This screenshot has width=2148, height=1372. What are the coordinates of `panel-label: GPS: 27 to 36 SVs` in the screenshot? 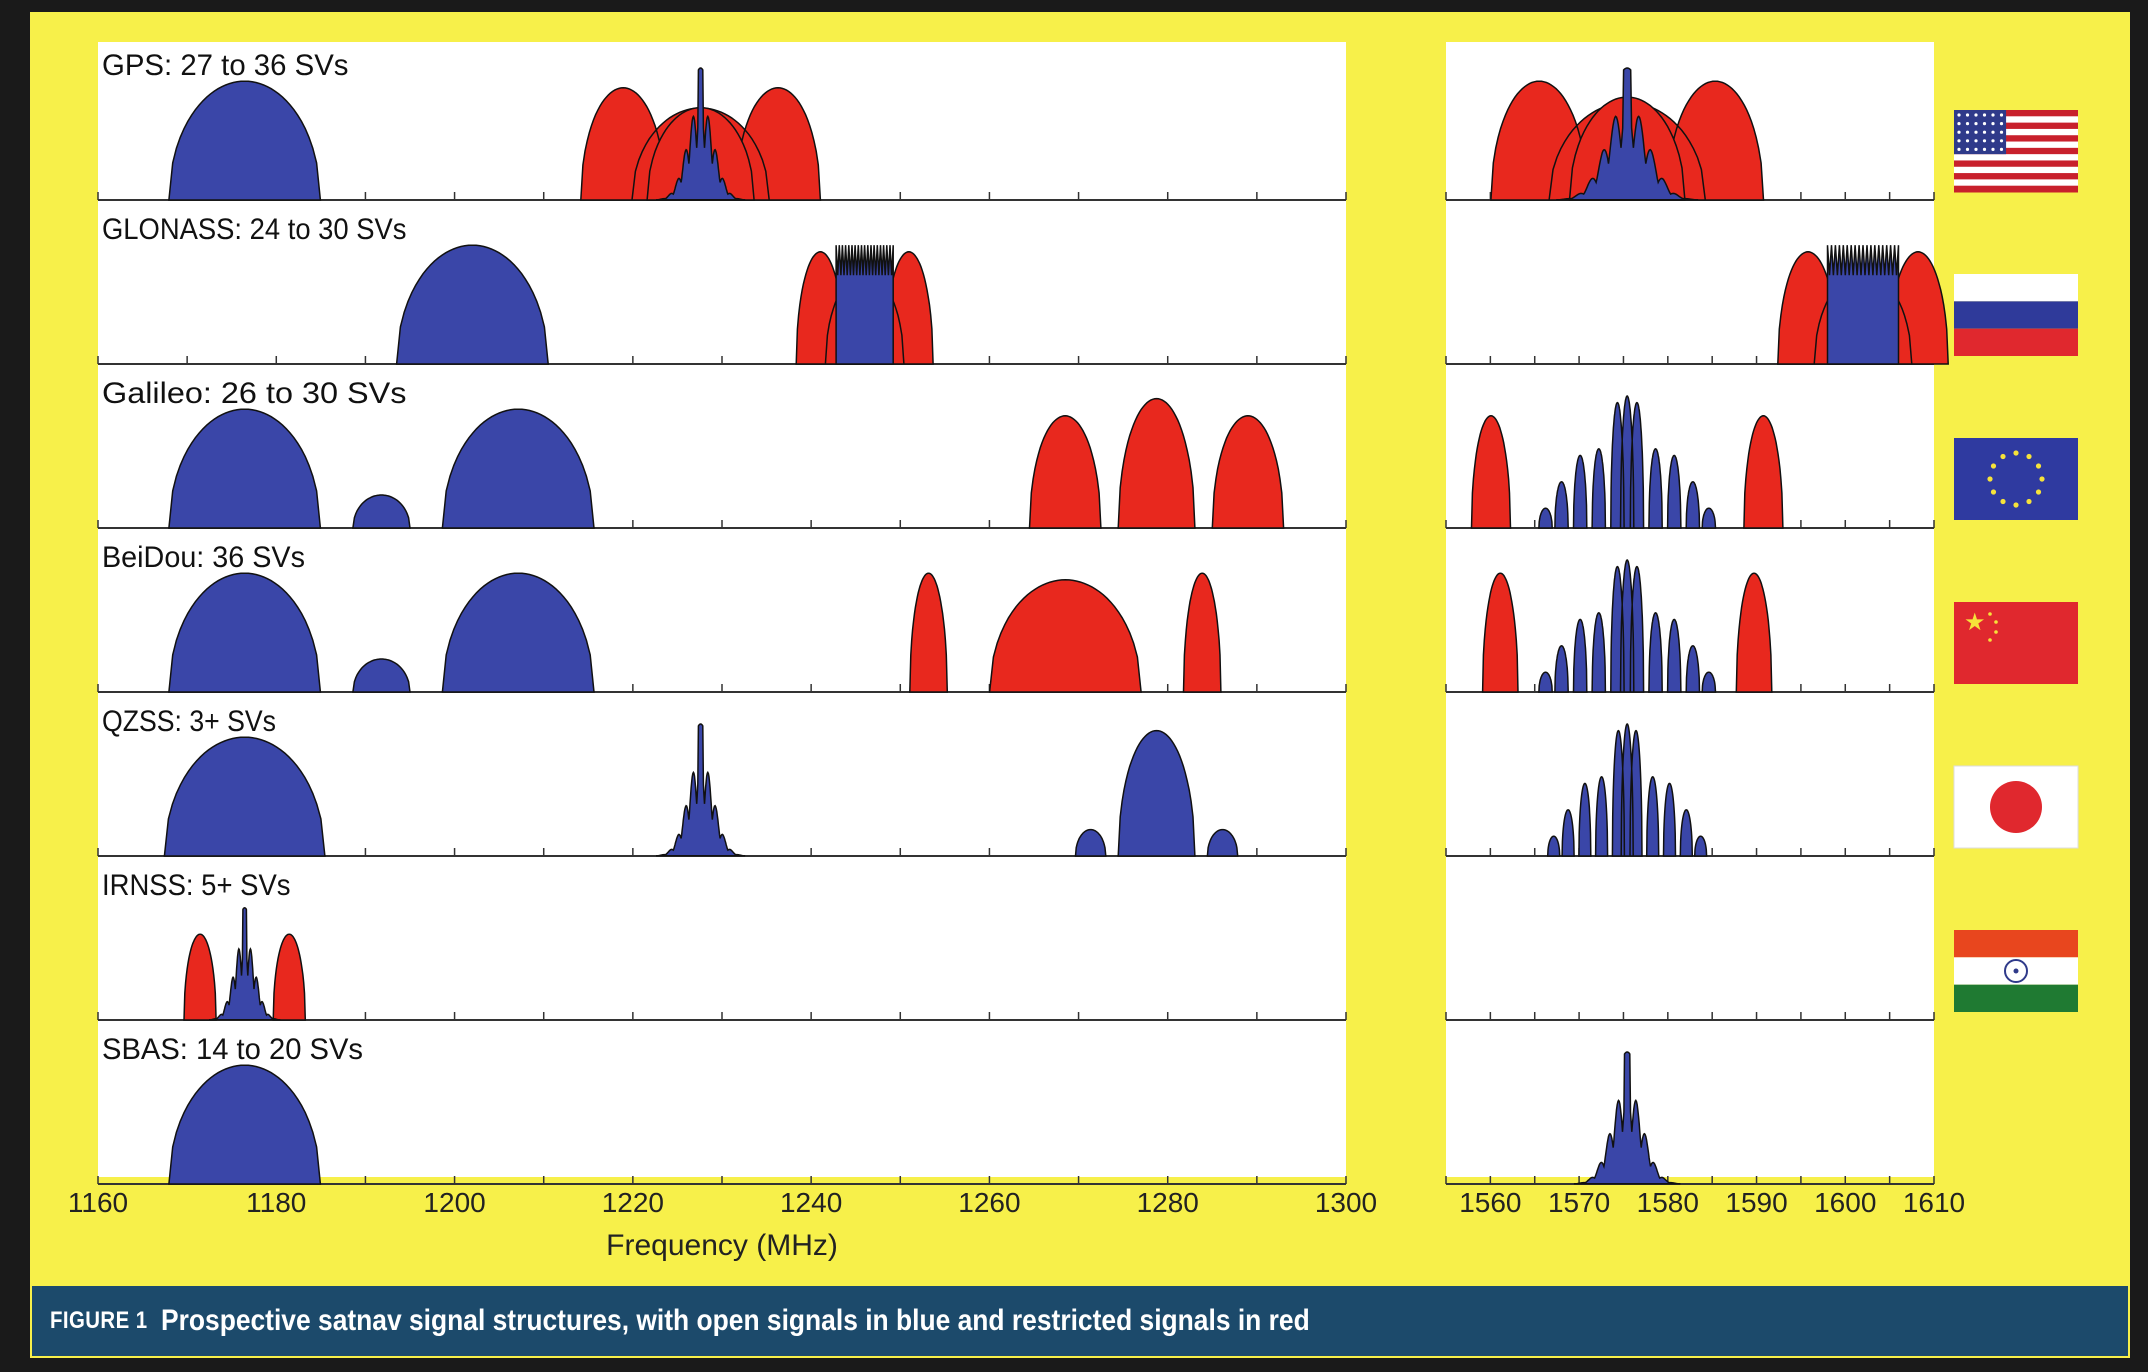 It's located at (225, 65).